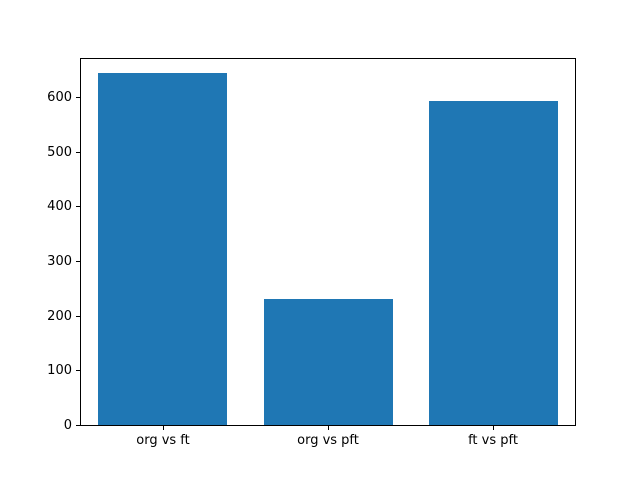 This screenshot has height=480, width=640. Describe the element at coordinates (59, 97) in the screenshot. I see `y-tick-label: 600` at that location.